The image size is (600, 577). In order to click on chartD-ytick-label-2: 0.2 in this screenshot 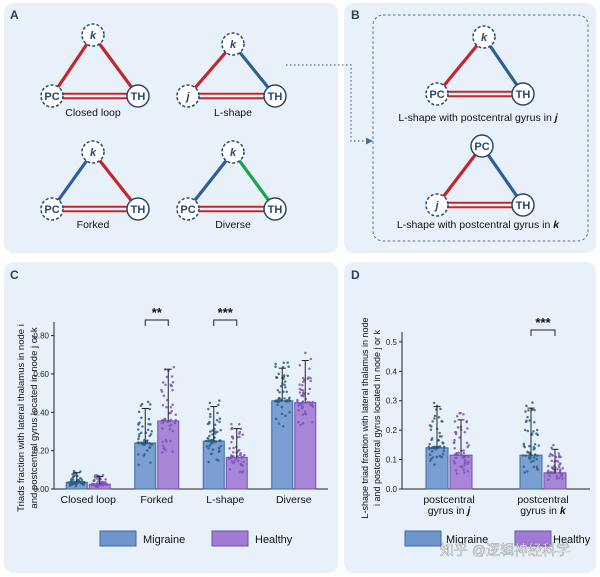, I will do `click(392, 430)`.